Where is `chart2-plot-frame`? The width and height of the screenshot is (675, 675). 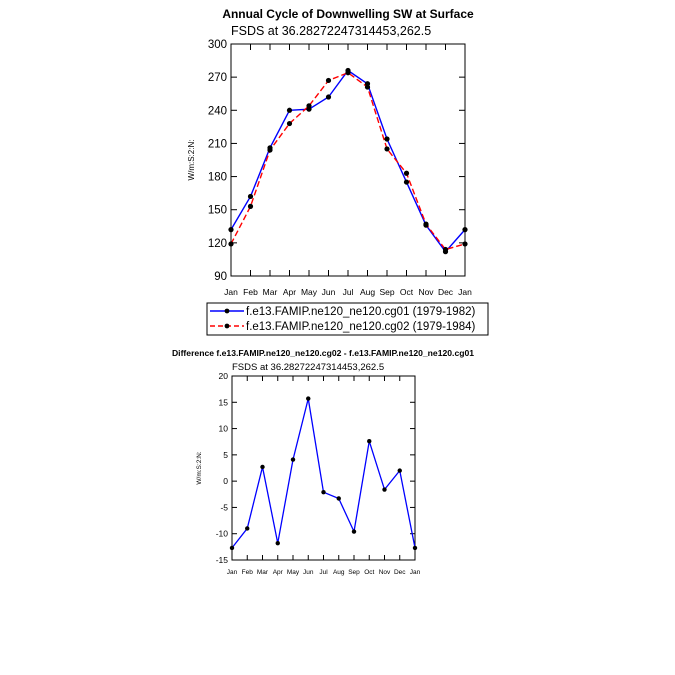 chart2-plot-frame is located at coordinates (323, 468).